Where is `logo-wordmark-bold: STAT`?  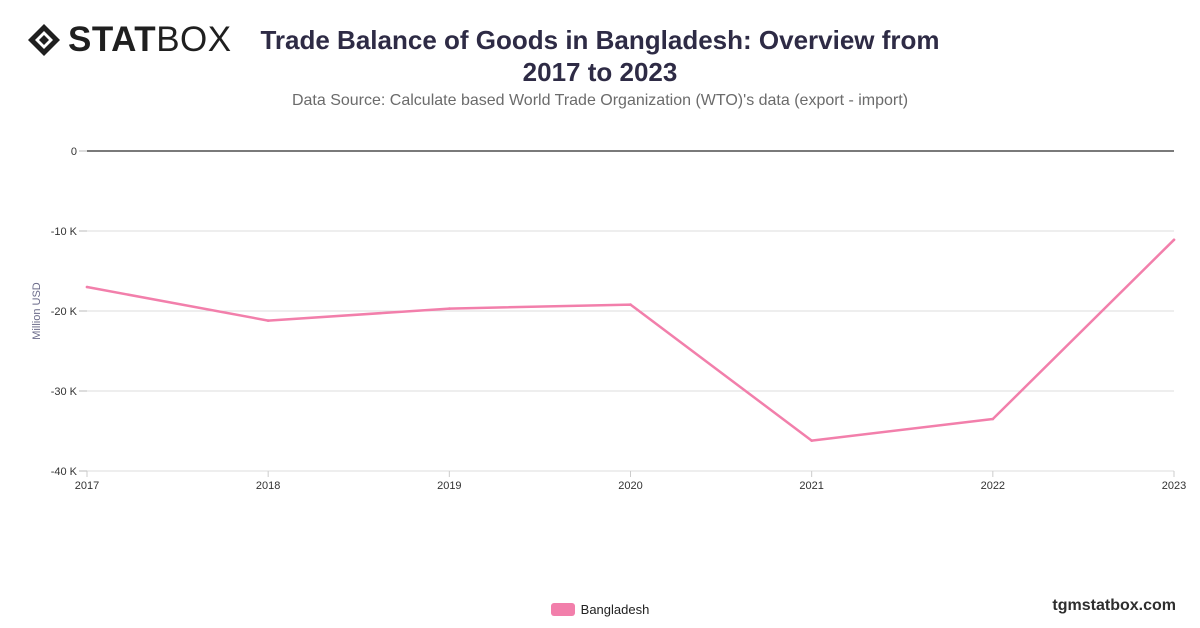
logo-wordmark-bold: STAT is located at coordinates (112, 39).